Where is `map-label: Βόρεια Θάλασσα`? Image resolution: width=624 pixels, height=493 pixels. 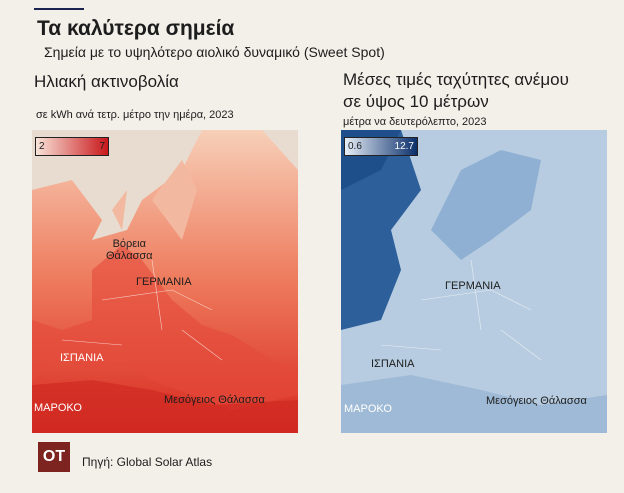 map-label: Βόρεια Θάλασσα is located at coordinates (129, 250).